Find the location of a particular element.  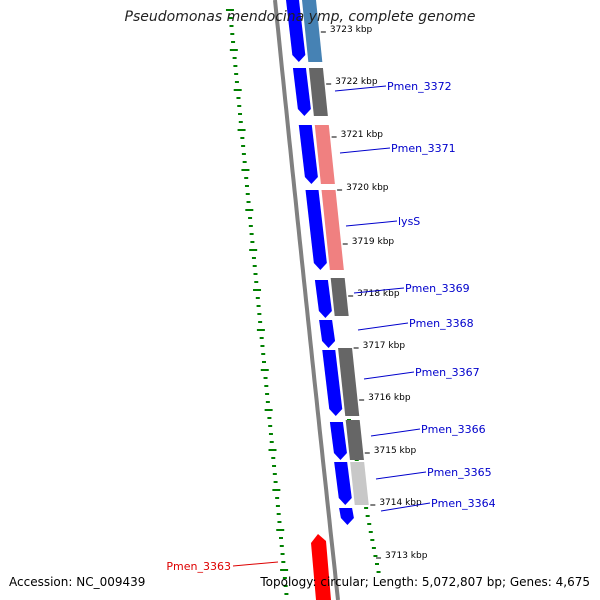

gene-label: Pmen_3371 is located at coordinates (423, 148).